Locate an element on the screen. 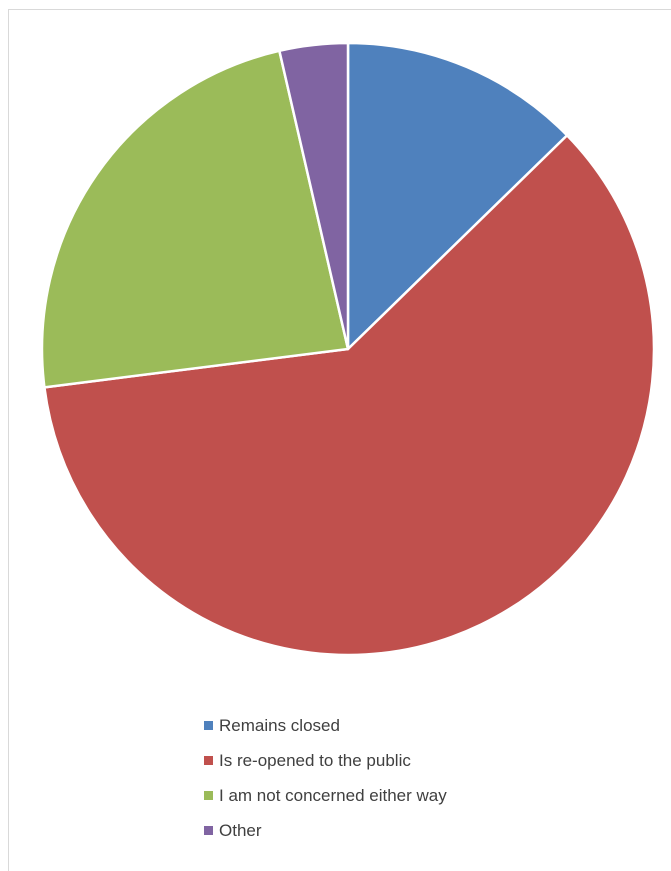 This screenshot has height=871, width=671. legend-item-remains-closed: Remains closed is located at coordinates (325, 725).